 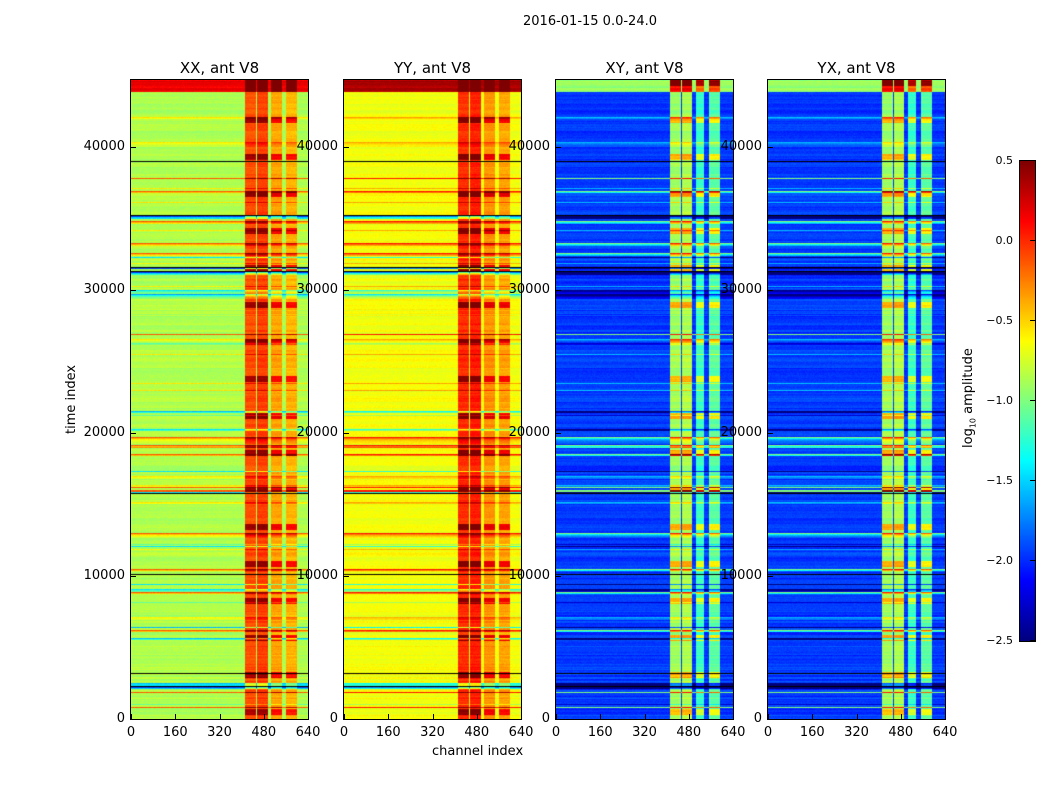 I want to click on colorbar-label: log10 amplitude, so click(x=971, y=398).